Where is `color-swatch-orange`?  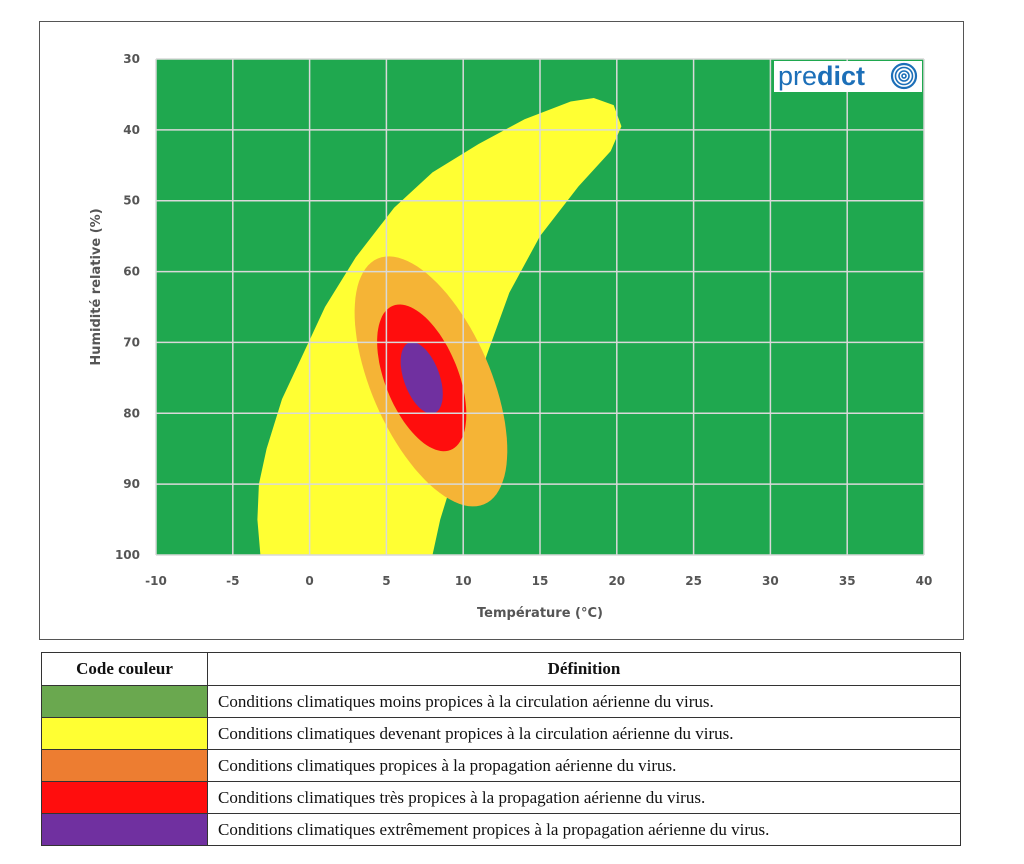 color-swatch-orange is located at coordinates (124, 765).